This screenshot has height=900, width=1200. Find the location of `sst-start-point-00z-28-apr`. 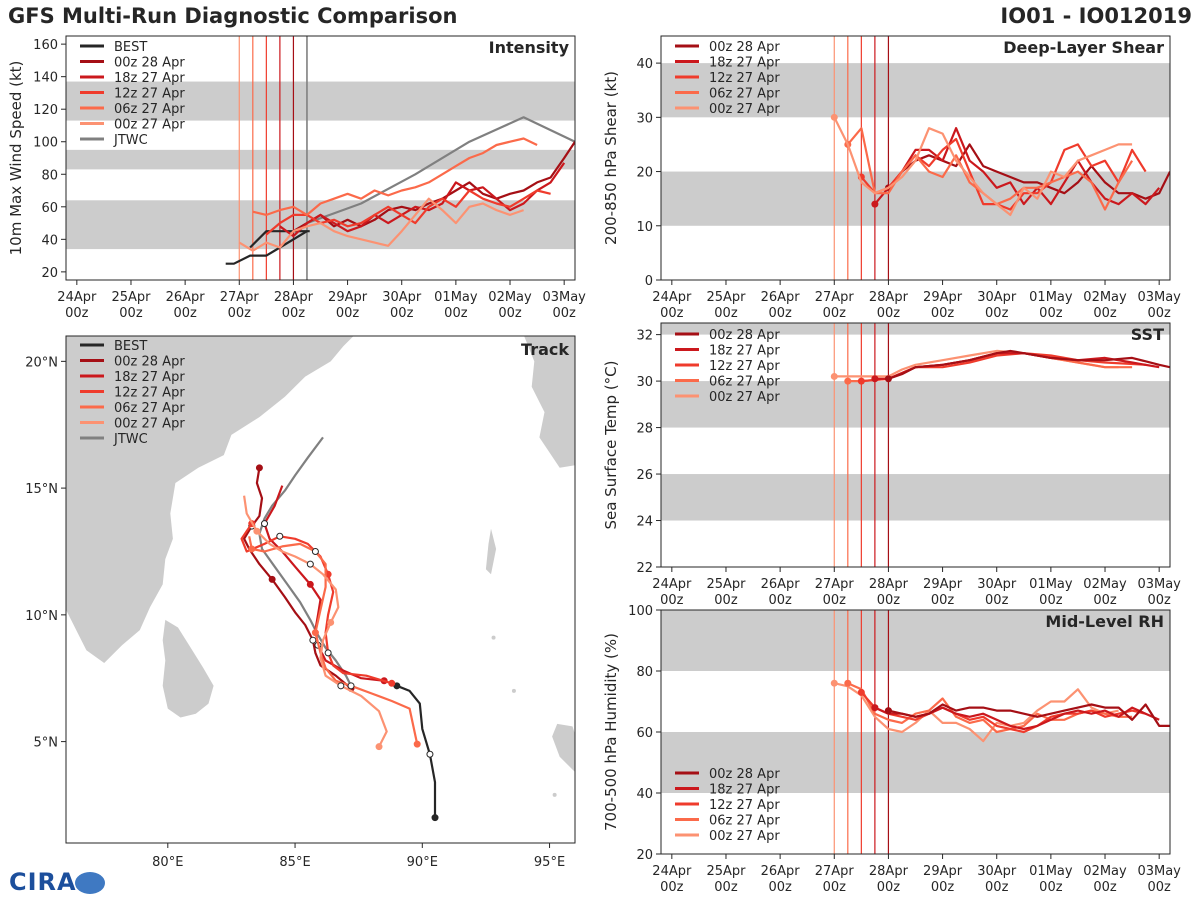

sst-start-point-00z-28-apr is located at coordinates (888, 379).